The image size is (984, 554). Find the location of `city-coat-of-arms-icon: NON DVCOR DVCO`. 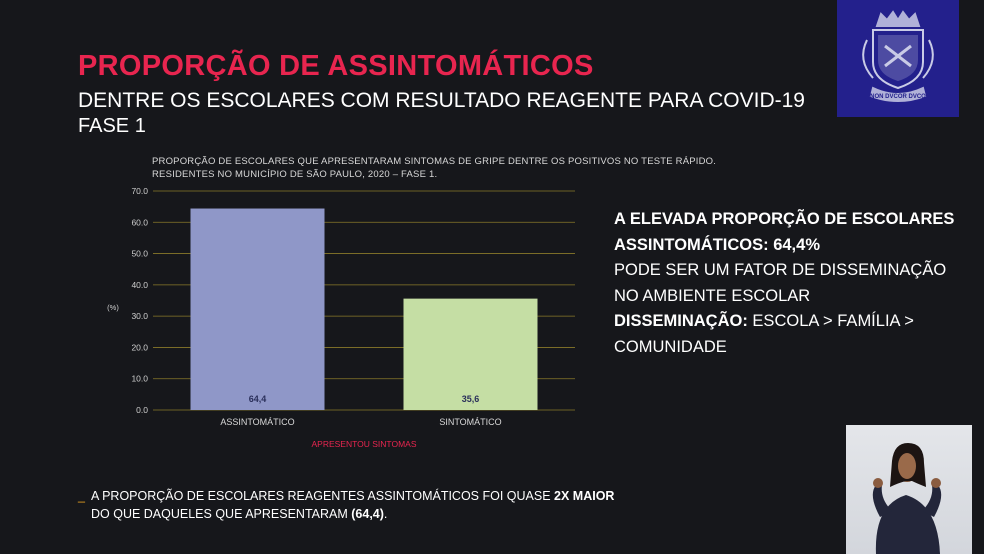

city-coat-of-arms-icon: NON DVCOR DVCO is located at coordinates (898, 56).